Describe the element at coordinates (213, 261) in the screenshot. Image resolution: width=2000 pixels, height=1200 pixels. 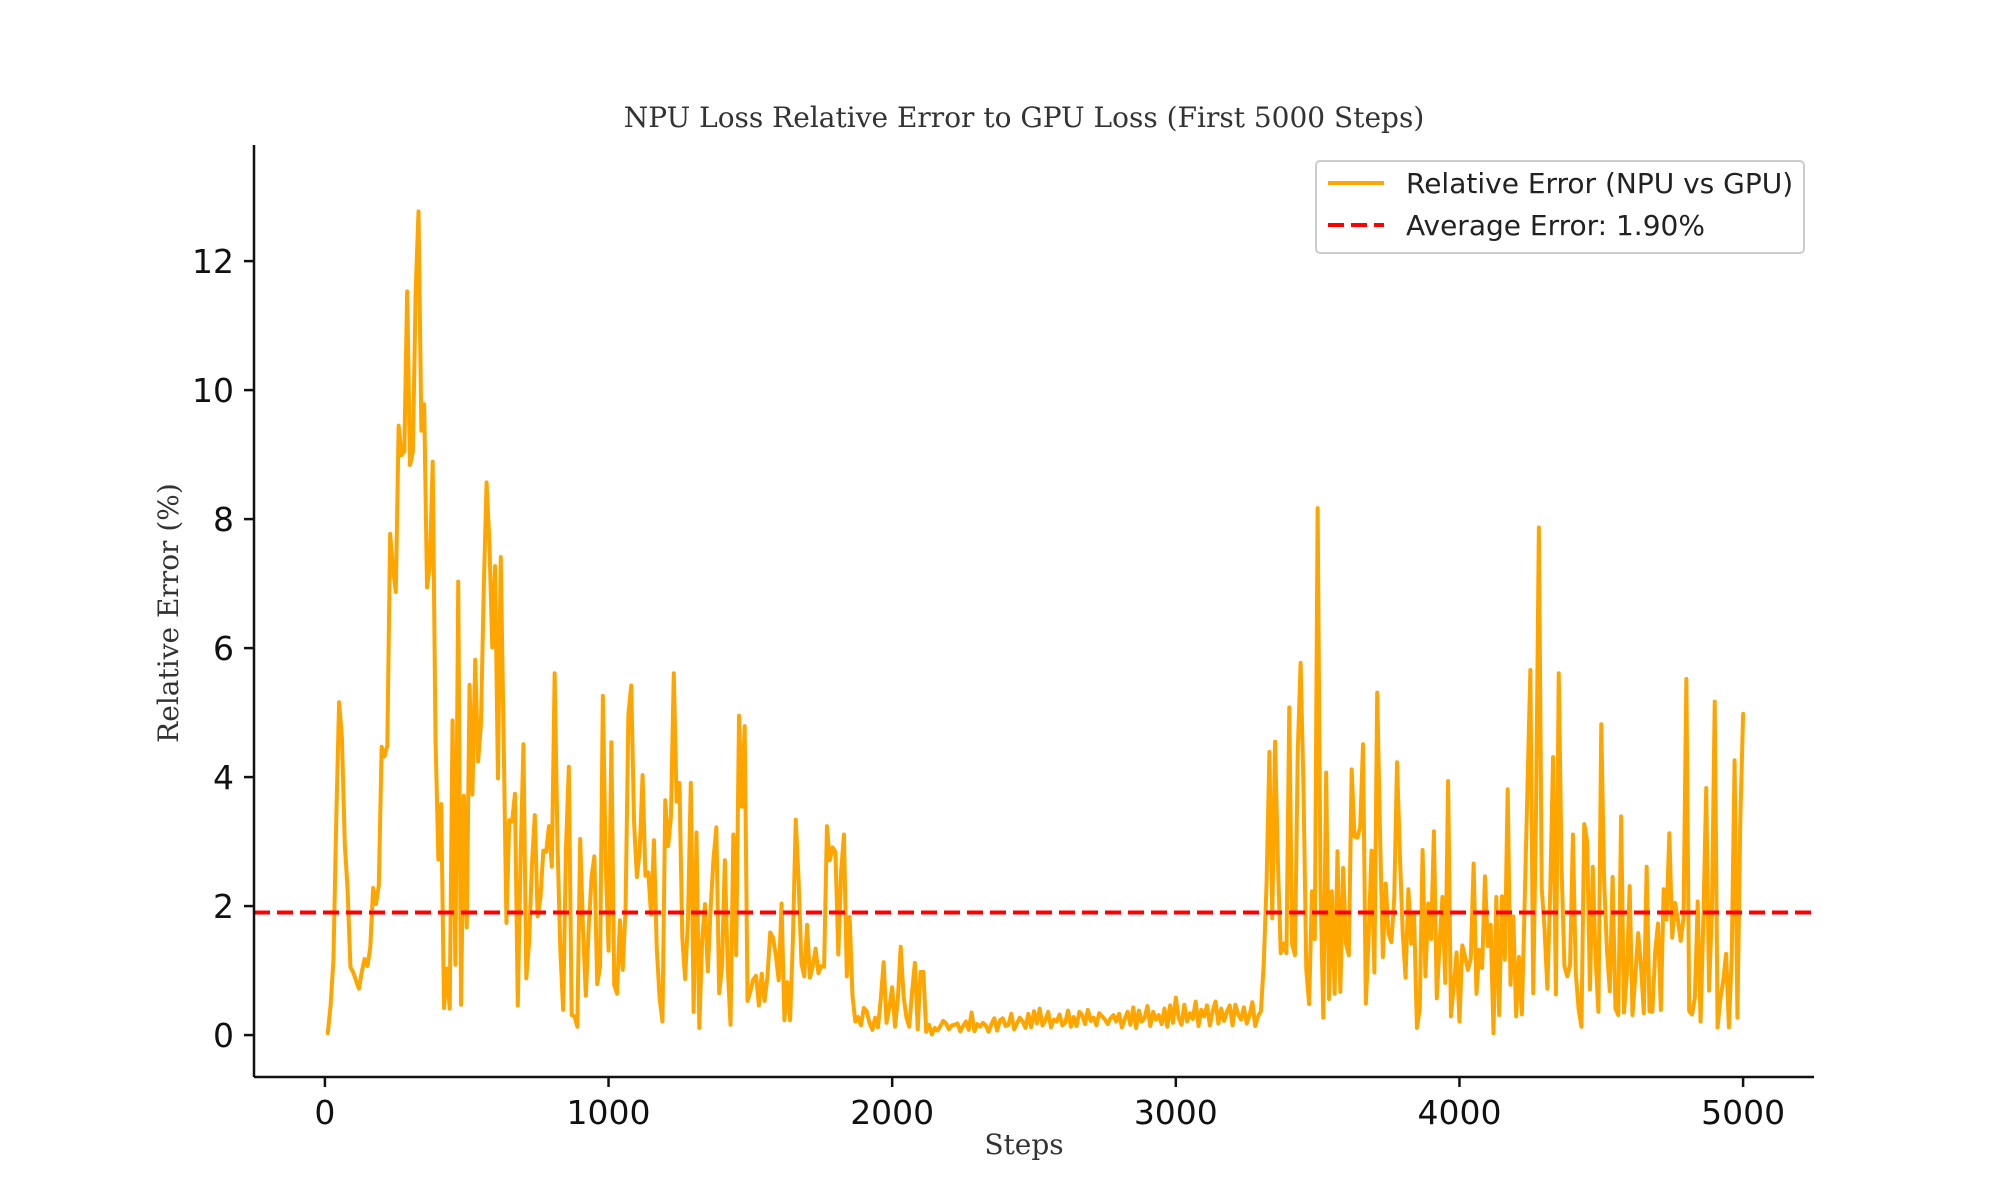
I see `y-tick-label: 12` at that location.